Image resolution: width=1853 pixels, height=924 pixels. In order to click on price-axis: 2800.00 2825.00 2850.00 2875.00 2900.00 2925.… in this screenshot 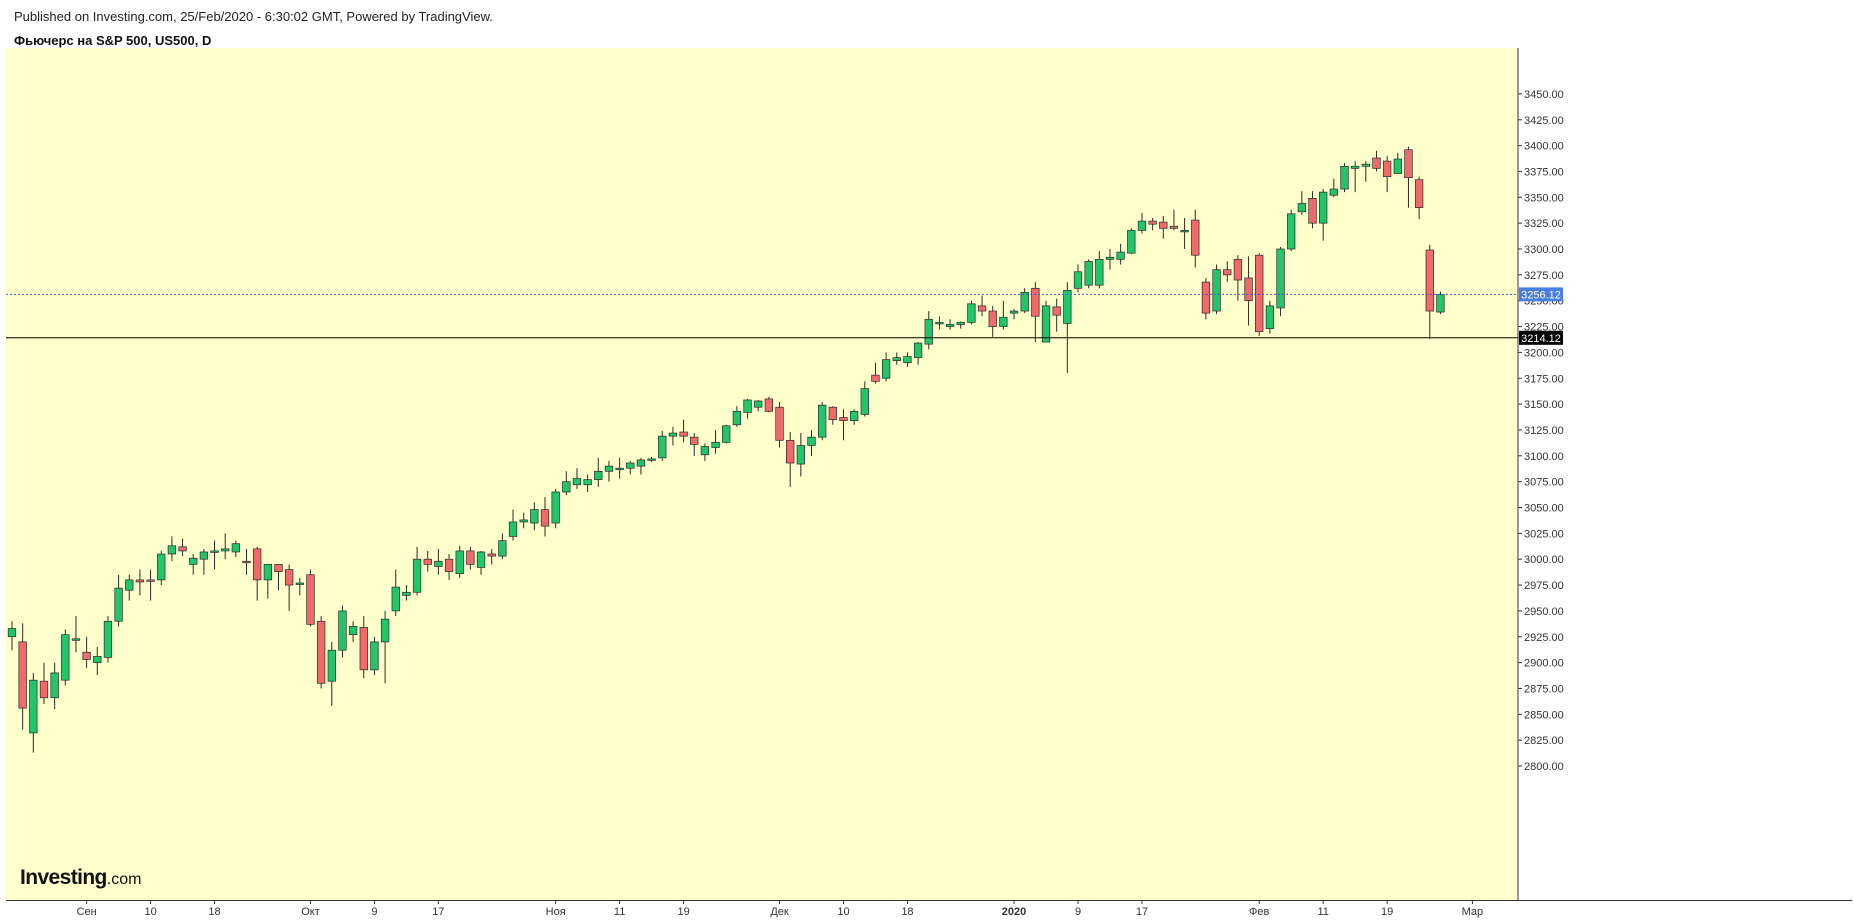, I will do `click(1541, 431)`.